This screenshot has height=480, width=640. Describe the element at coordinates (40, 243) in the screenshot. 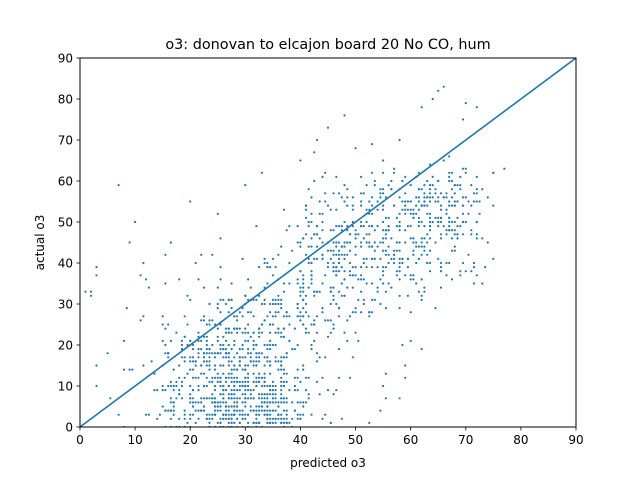

I see `y-axis-title: actual o3` at that location.